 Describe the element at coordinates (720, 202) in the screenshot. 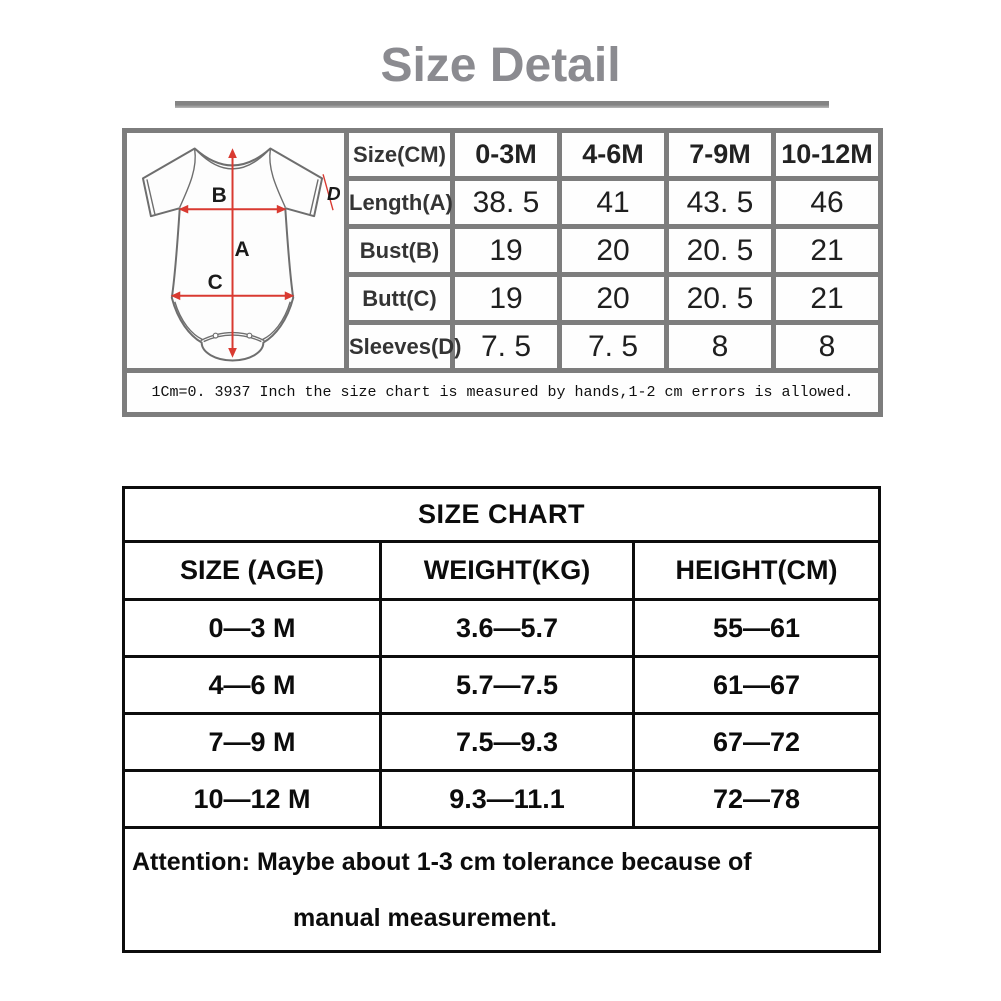

I see `length-value: 43. 5` at that location.